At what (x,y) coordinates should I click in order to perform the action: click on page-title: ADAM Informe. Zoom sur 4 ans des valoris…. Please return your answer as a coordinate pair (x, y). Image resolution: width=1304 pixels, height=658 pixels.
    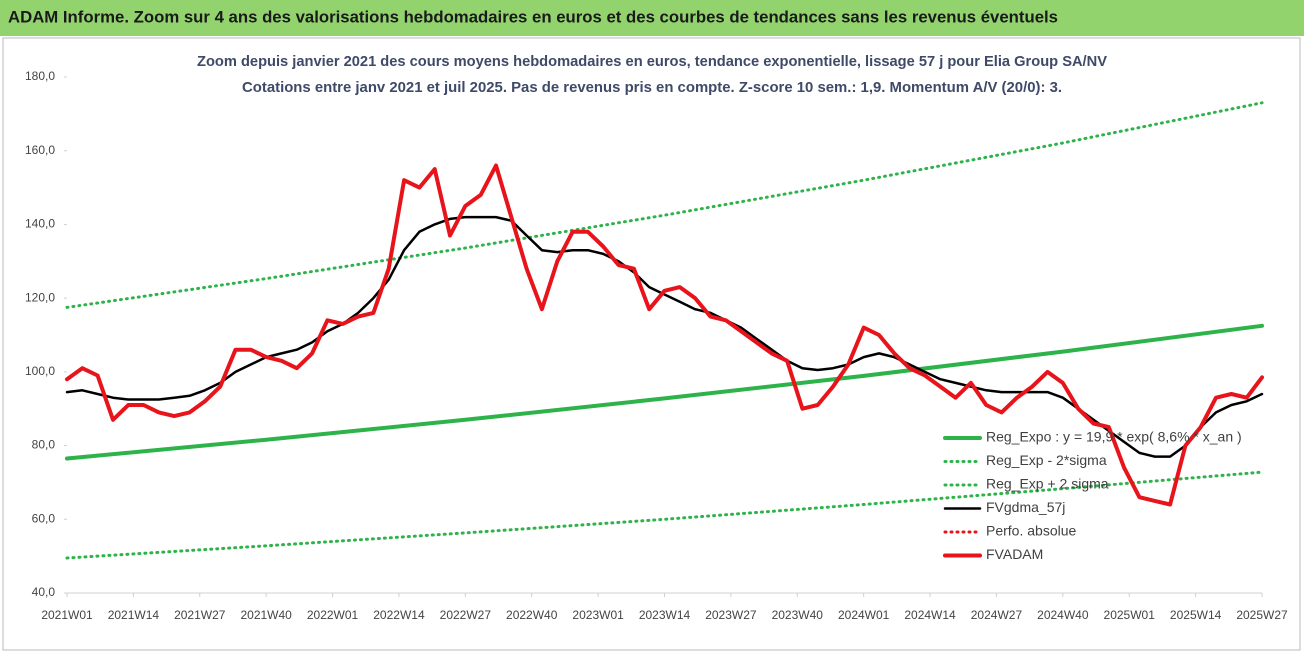
    Looking at the image, I should click on (533, 16).